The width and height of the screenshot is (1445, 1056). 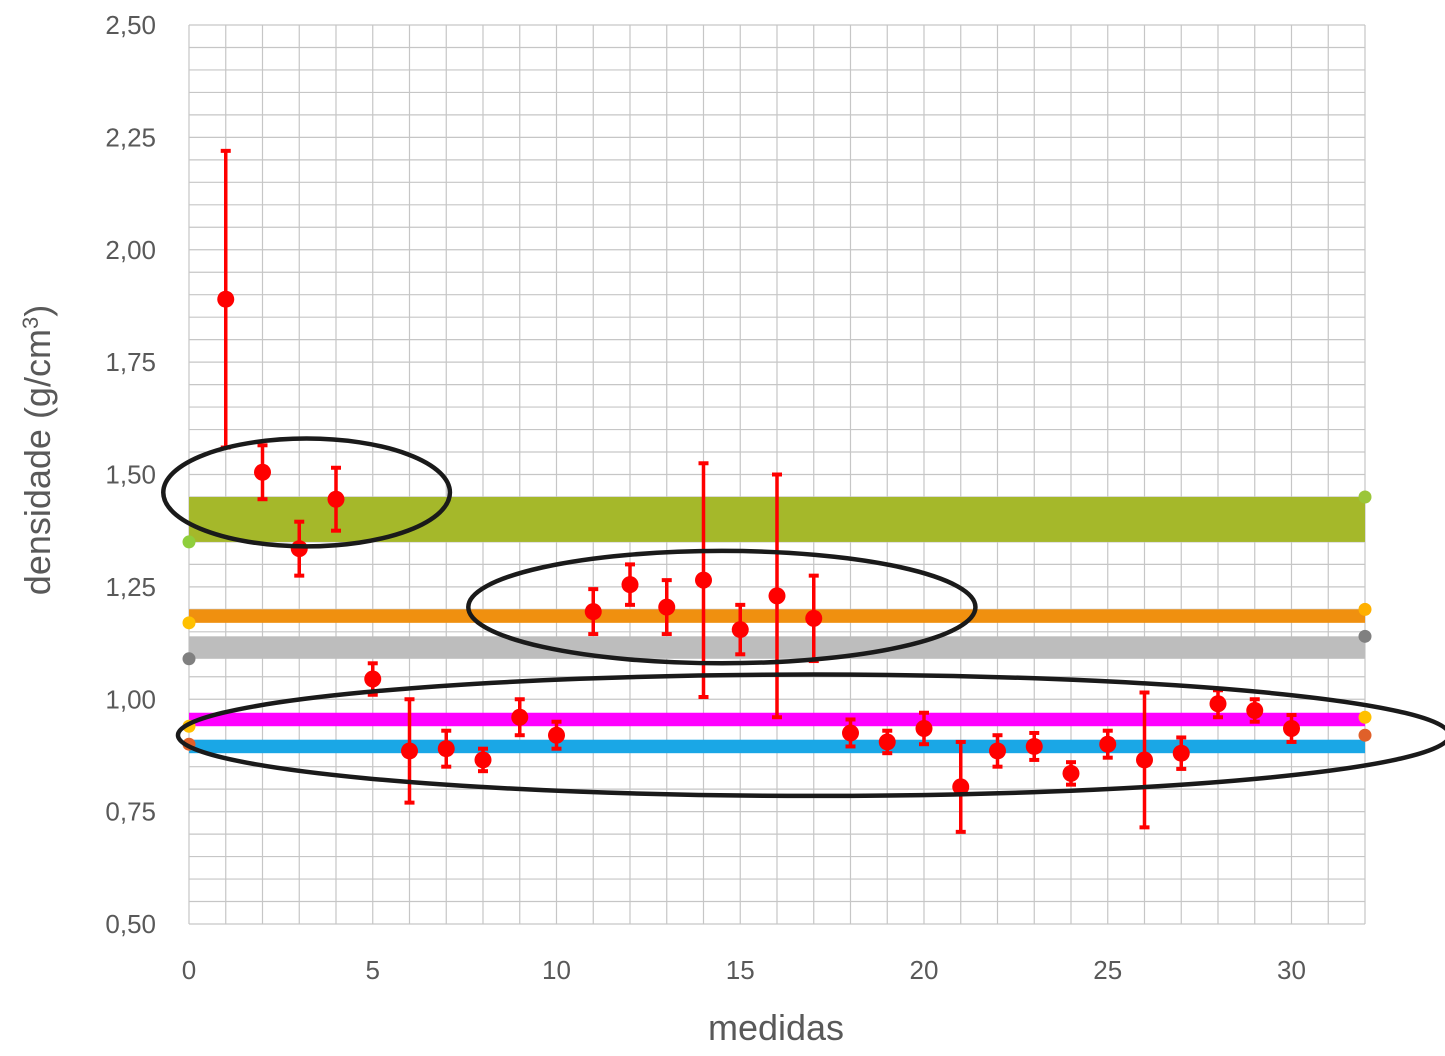 What do you see at coordinates (130, 699) in the screenshot?
I see `y-tick-label: 1,00` at bounding box center [130, 699].